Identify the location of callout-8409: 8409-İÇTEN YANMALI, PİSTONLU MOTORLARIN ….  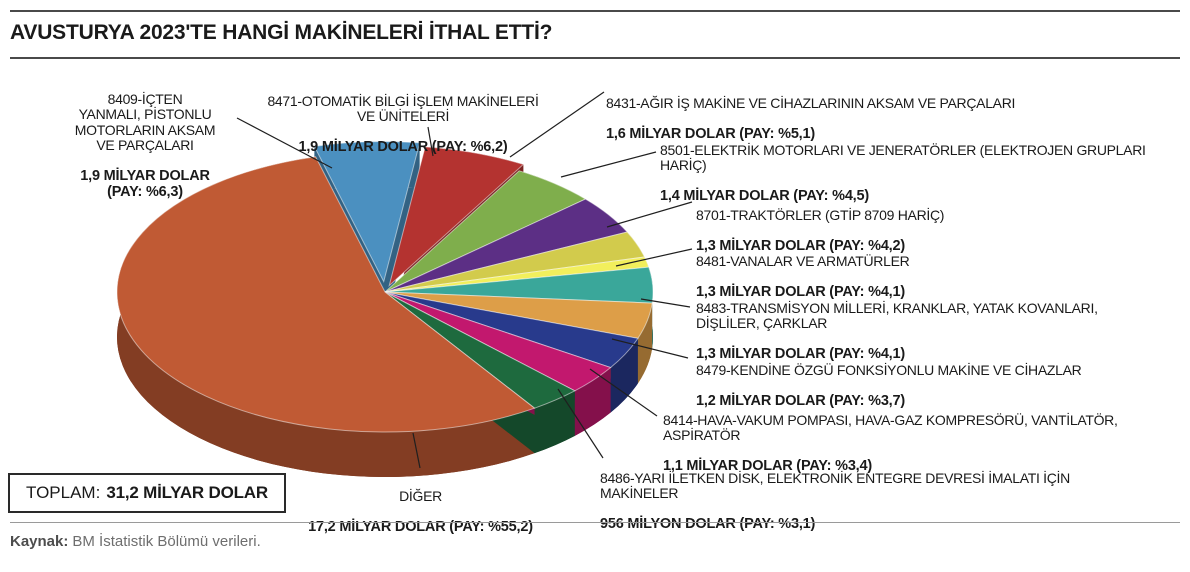
(145, 146).